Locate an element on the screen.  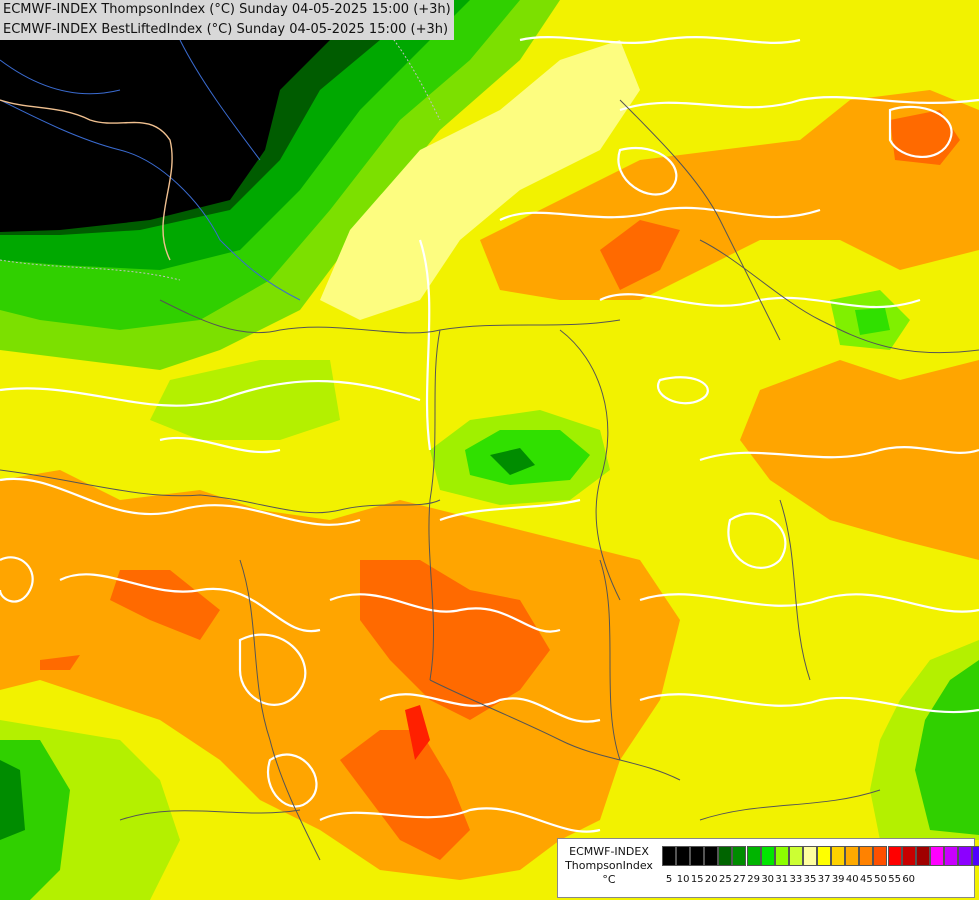
legend-title-param: ThompsonIndex is located at coordinates (609, 865).